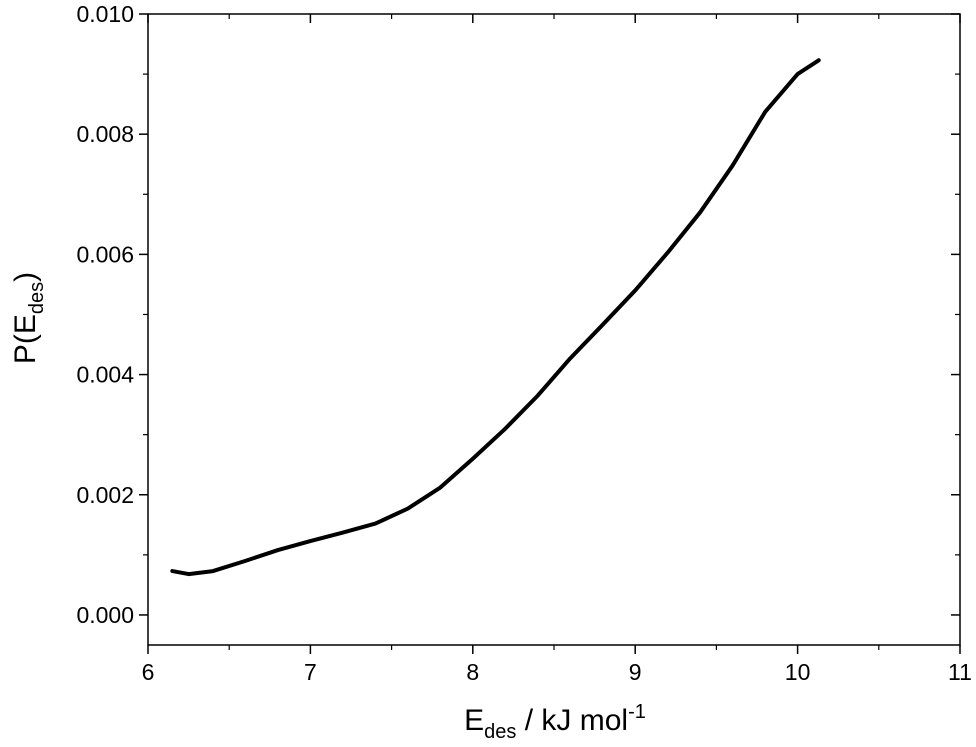  What do you see at coordinates (635, 672) in the screenshot?
I see `x-tick-label: 9` at bounding box center [635, 672].